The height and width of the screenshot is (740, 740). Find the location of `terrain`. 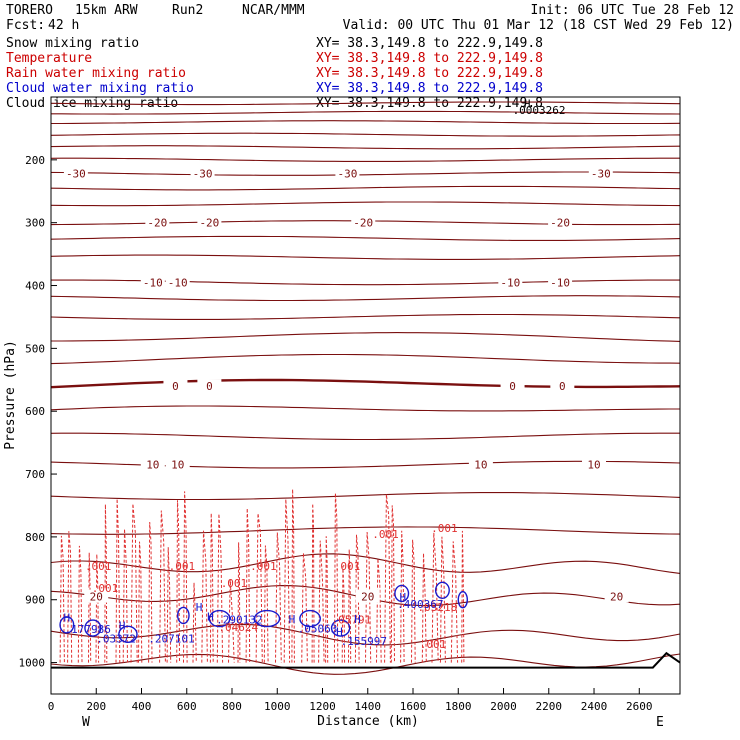

terrain is located at coordinates (366, 660).